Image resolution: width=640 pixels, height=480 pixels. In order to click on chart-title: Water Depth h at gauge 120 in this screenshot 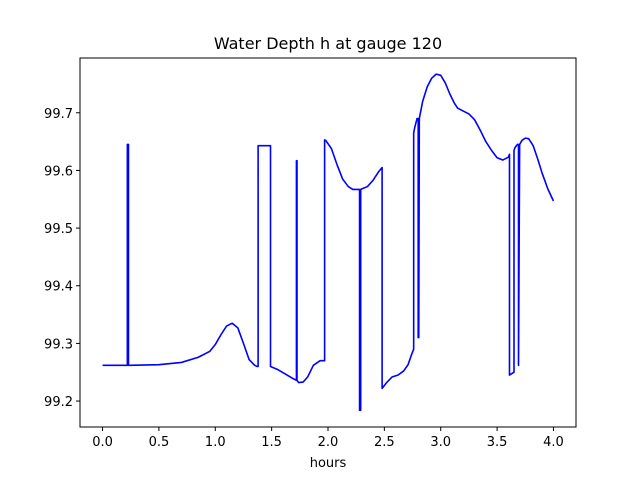, I will do `click(328, 43)`.